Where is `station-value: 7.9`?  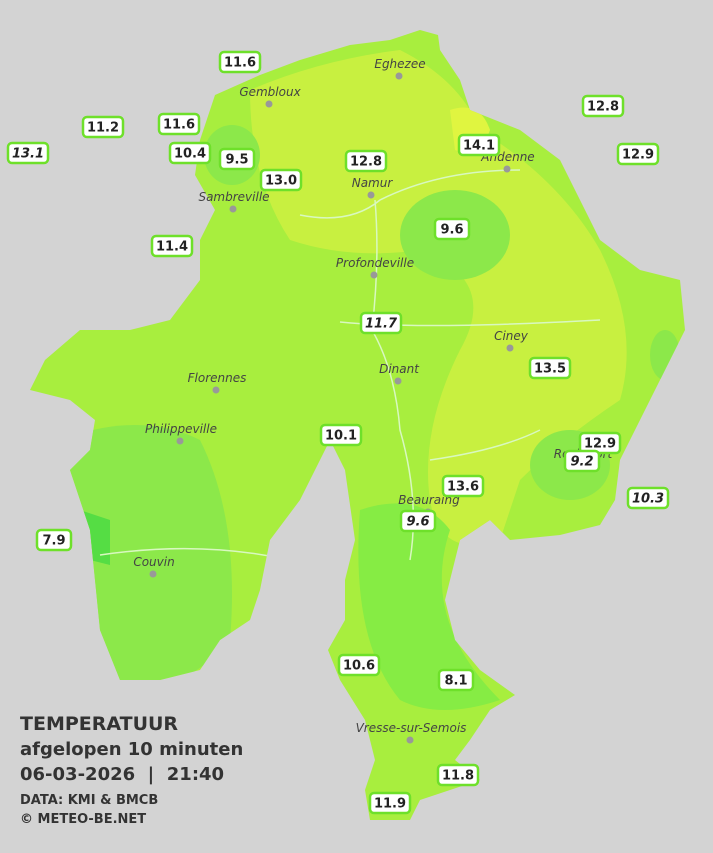
station-value: 7.9 is located at coordinates (53, 541).